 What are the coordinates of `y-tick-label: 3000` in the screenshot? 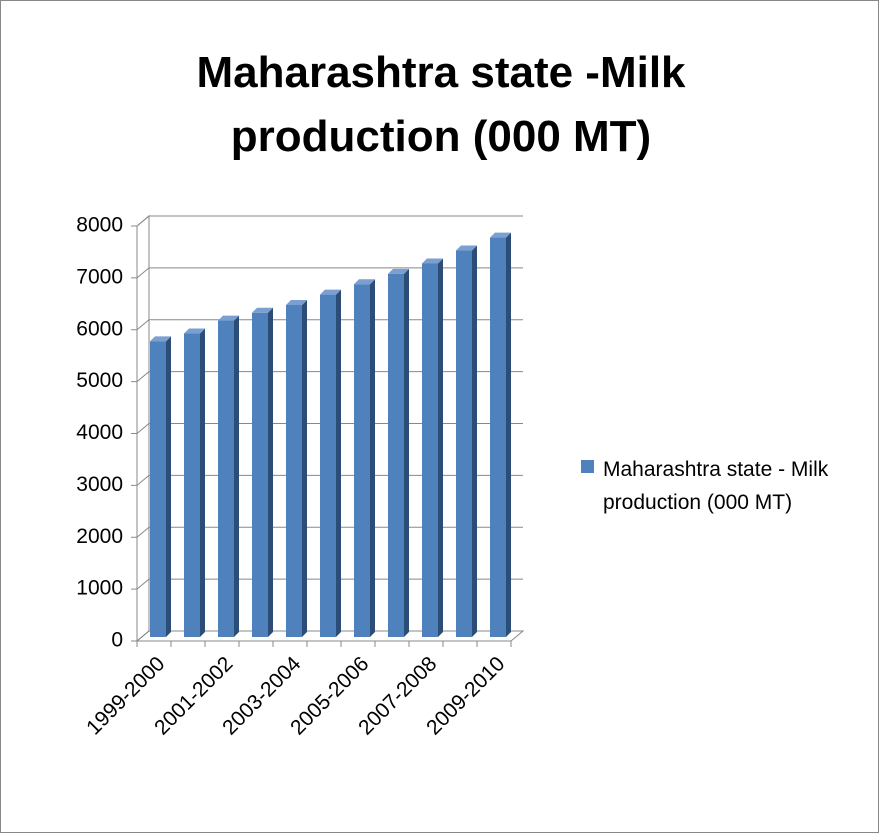 It's located at (99, 484).